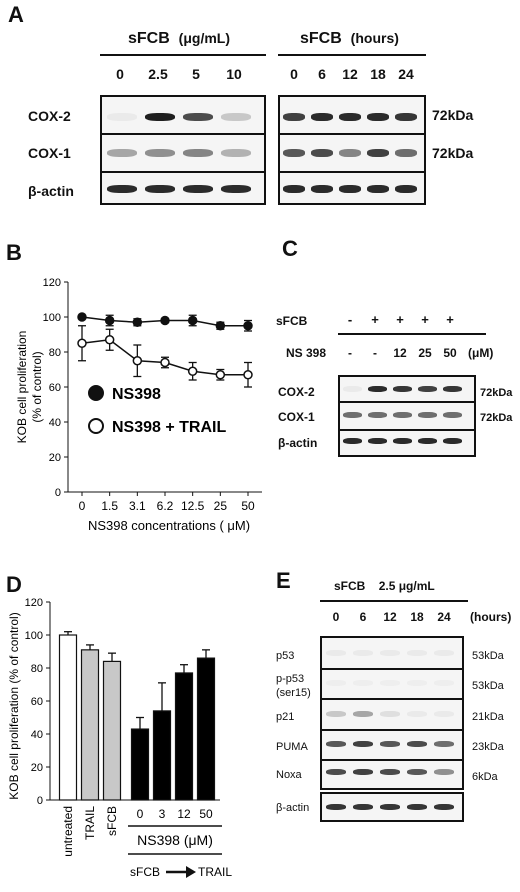 This screenshot has height=892, width=520. I want to click on lane-label: 0, so click(294, 74).